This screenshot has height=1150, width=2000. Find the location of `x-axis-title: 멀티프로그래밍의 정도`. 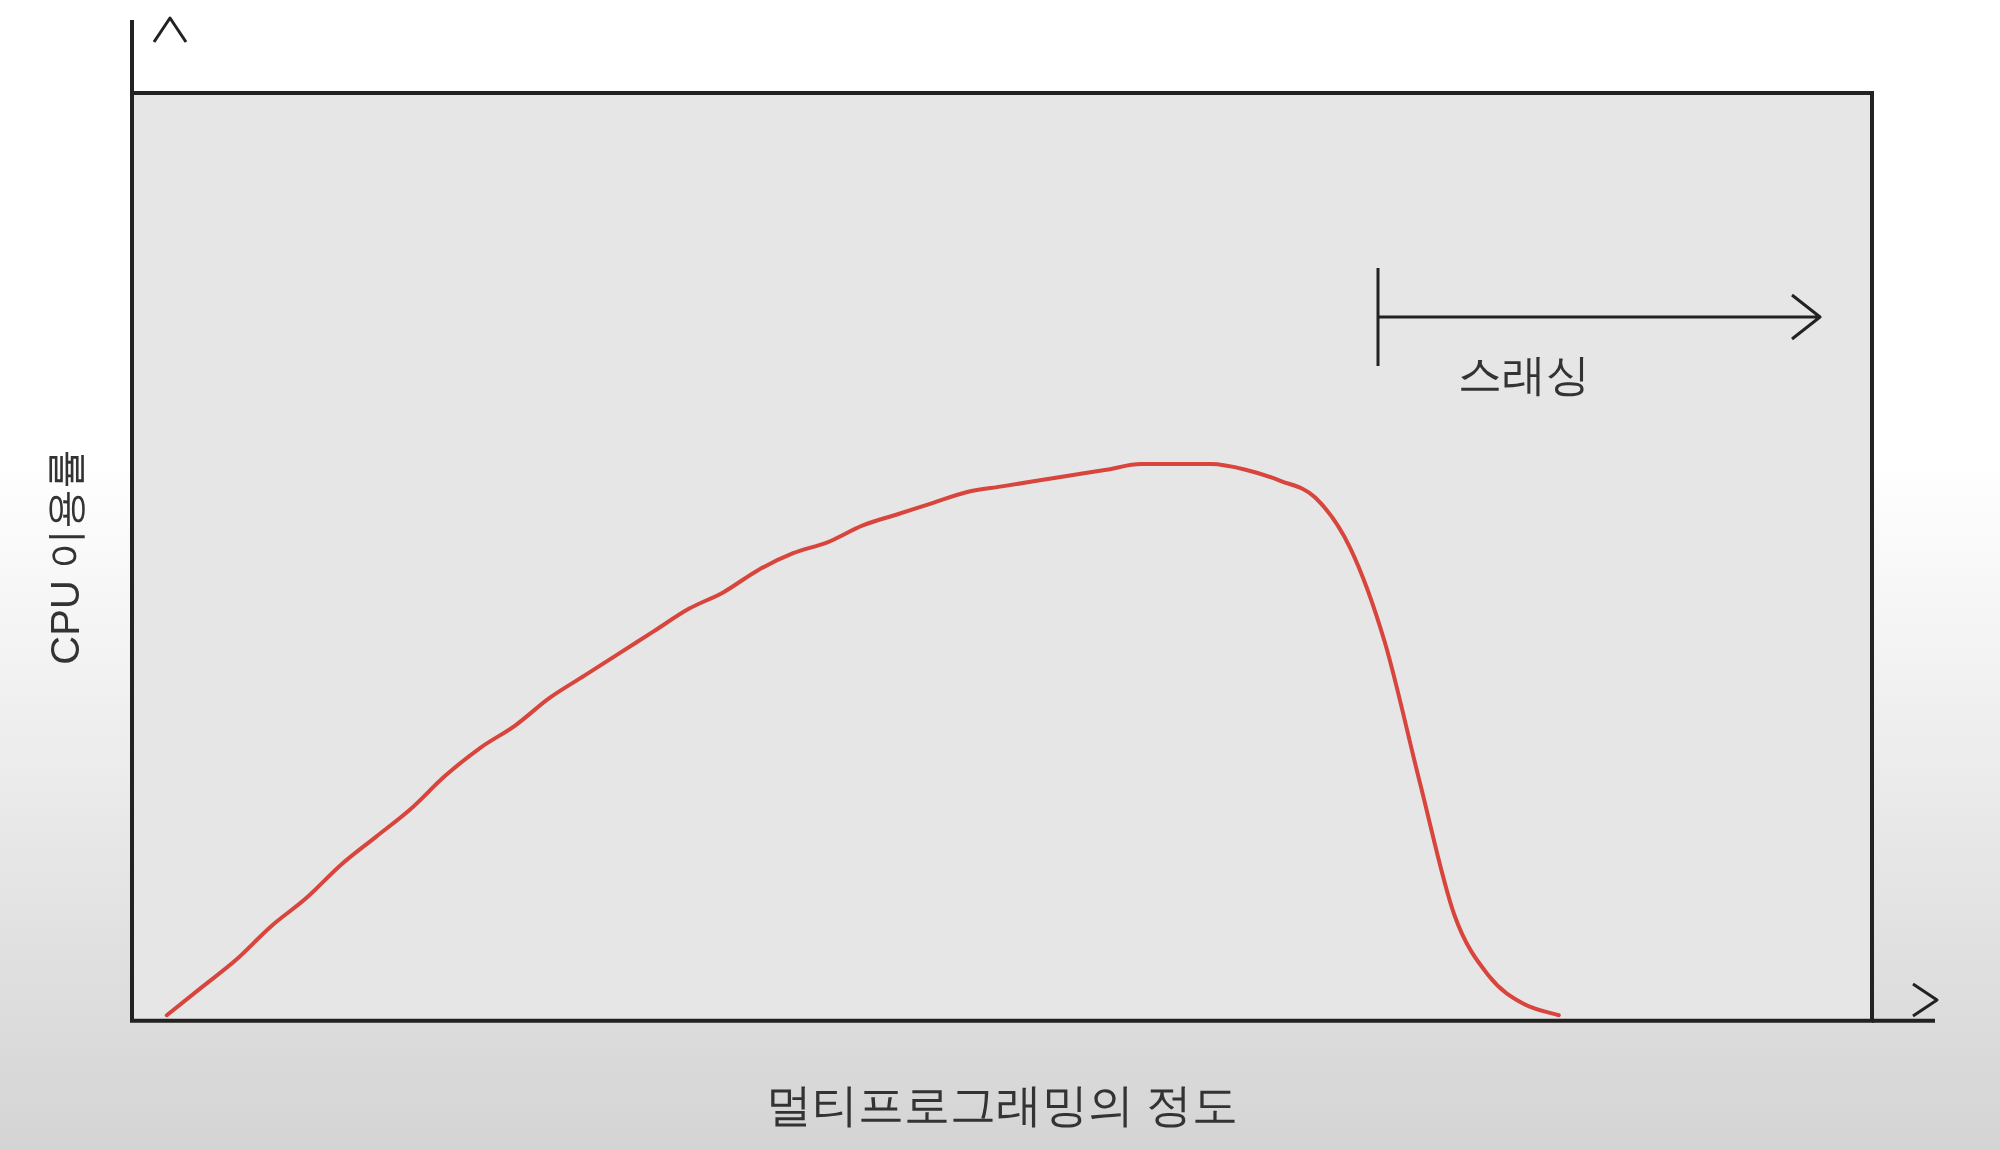

x-axis-title: 멀티프로그래밍의 정도 is located at coordinates (1002, 1105).